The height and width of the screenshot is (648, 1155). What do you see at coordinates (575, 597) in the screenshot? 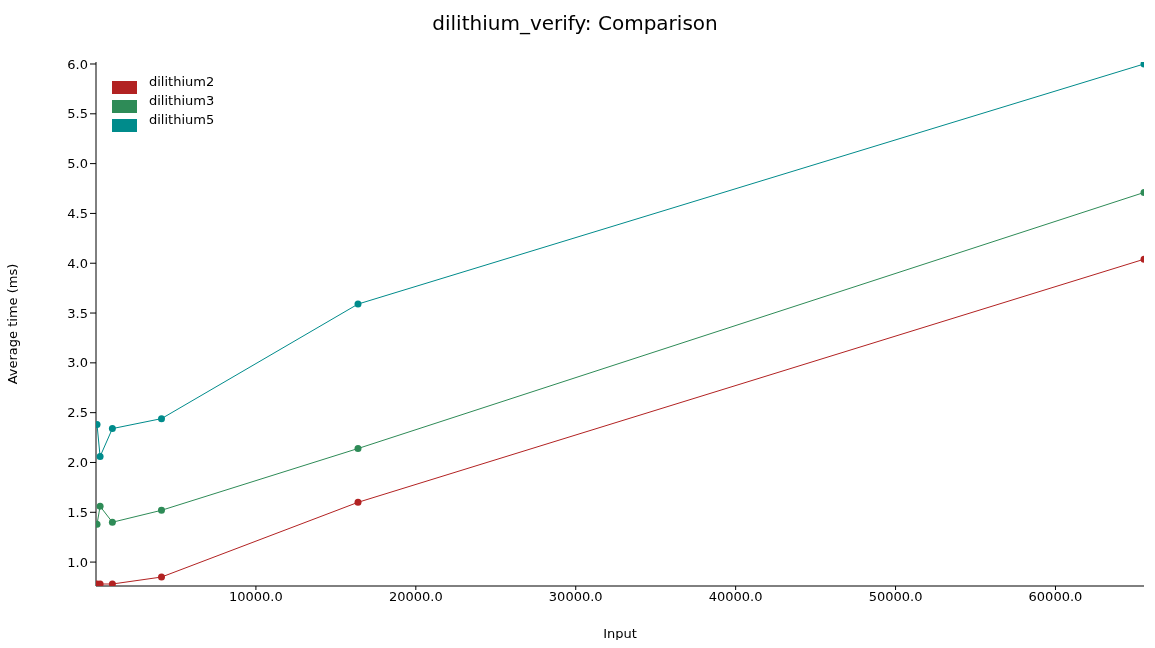
I see `x-tick-label: 30000.0` at bounding box center [575, 597].